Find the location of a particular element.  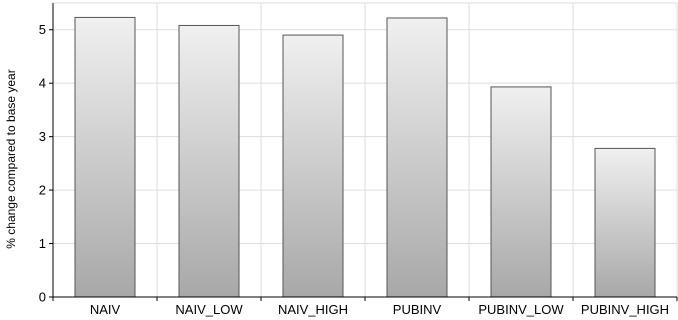

bar-naiv-low is located at coordinates (209, 161).